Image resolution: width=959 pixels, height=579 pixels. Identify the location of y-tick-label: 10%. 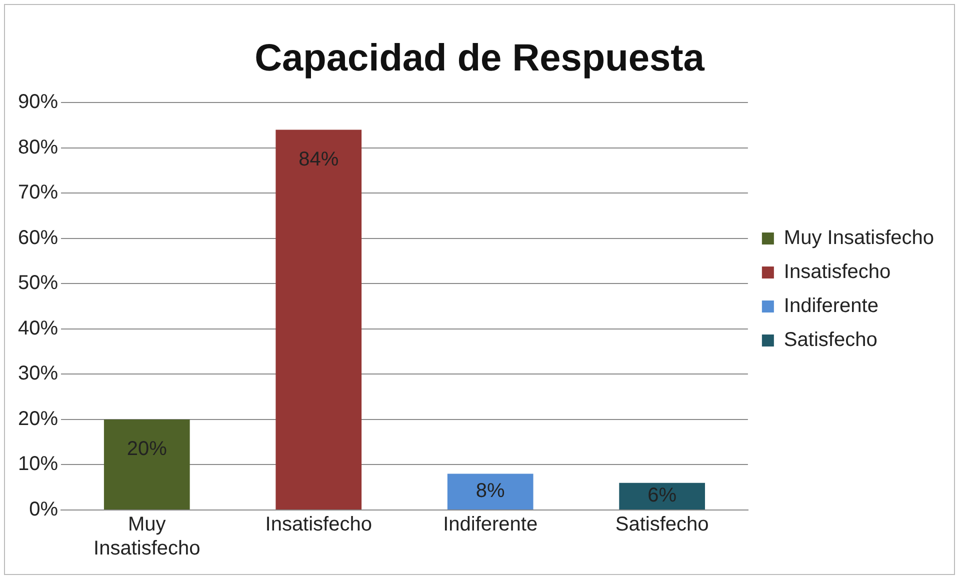
(38, 464).